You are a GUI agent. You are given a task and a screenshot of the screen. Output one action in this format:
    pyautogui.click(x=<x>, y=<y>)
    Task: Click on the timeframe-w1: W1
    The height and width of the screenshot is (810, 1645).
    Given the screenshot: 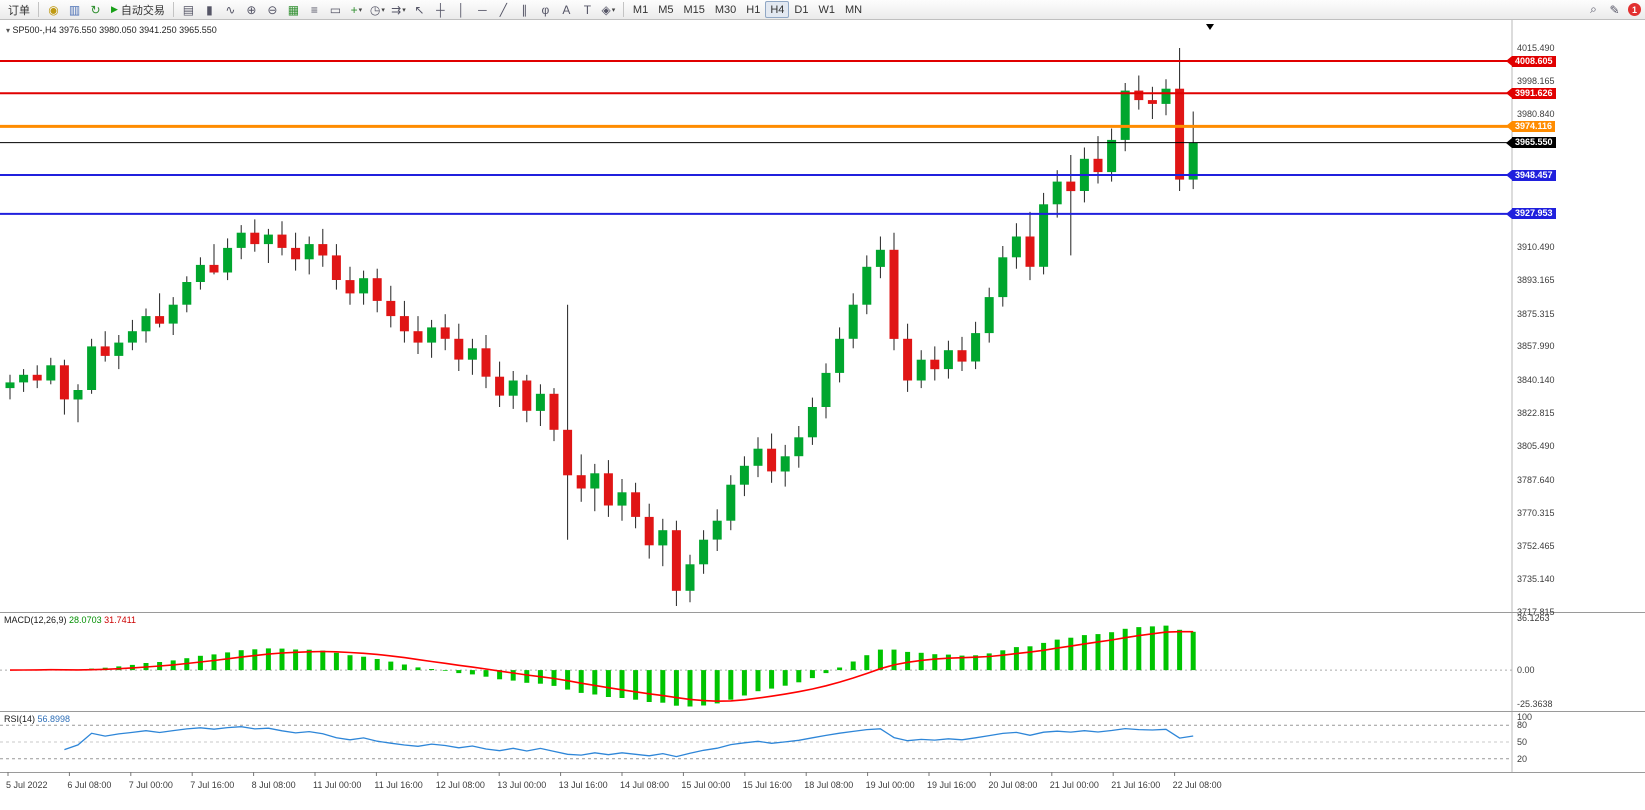 What is the action you would take?
    pyautogui.click(x=826, y=9)
    